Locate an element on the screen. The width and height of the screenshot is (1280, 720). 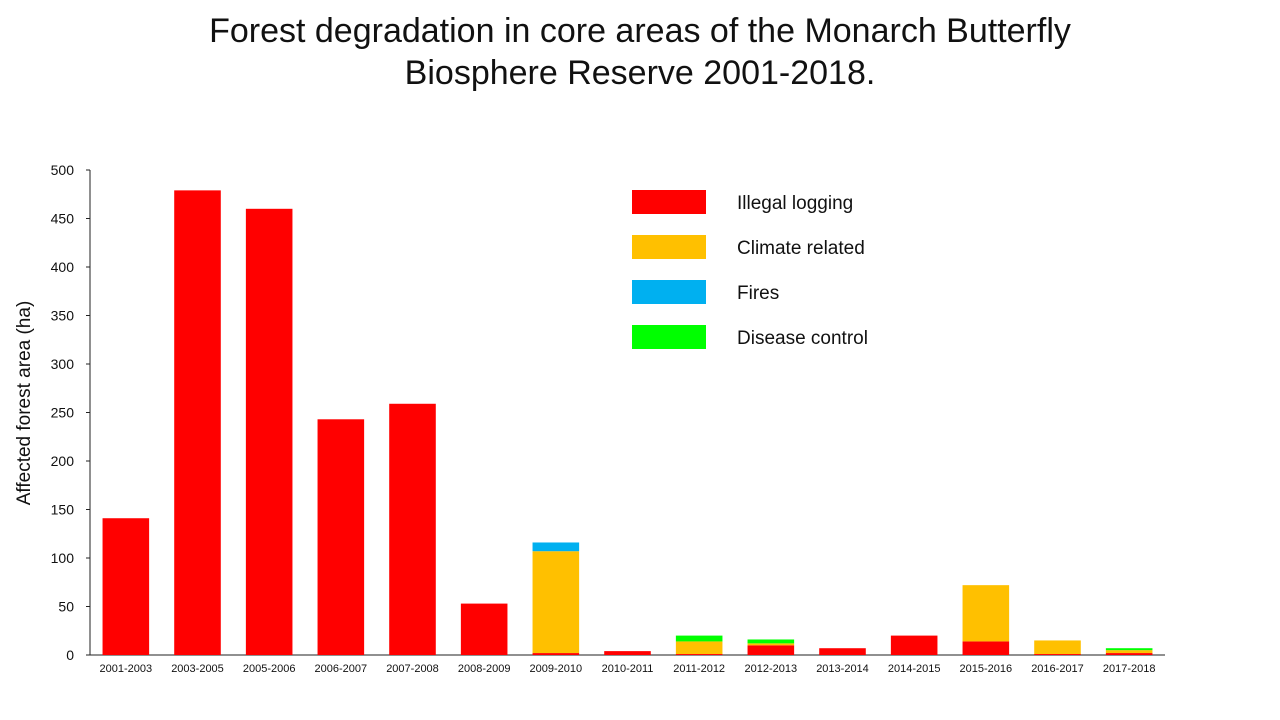
legend-label: Fires is located at coordinates (758, 293).